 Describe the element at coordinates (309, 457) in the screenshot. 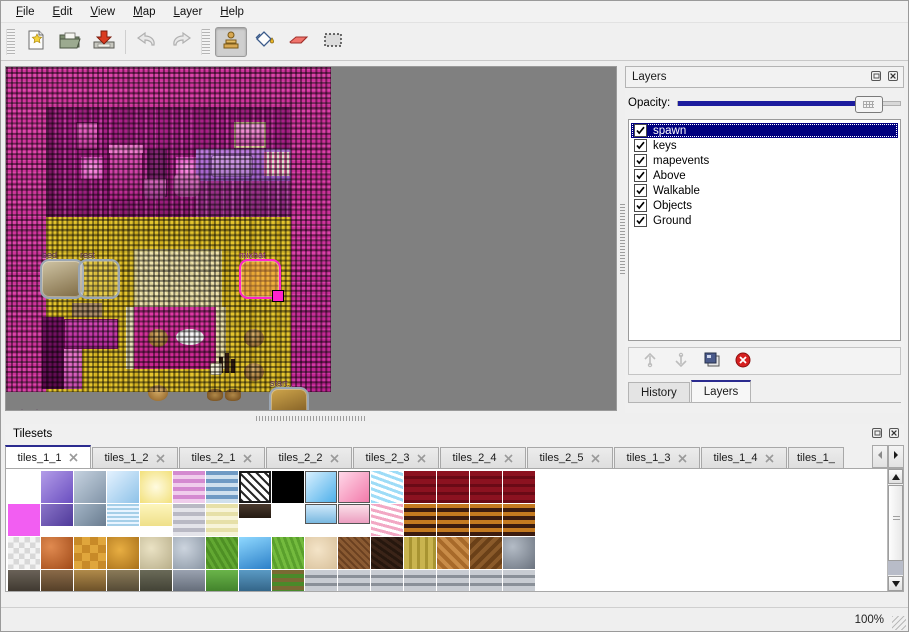

I see `tileset-tab-tiles_2_2: tiles_2_2` at that location.